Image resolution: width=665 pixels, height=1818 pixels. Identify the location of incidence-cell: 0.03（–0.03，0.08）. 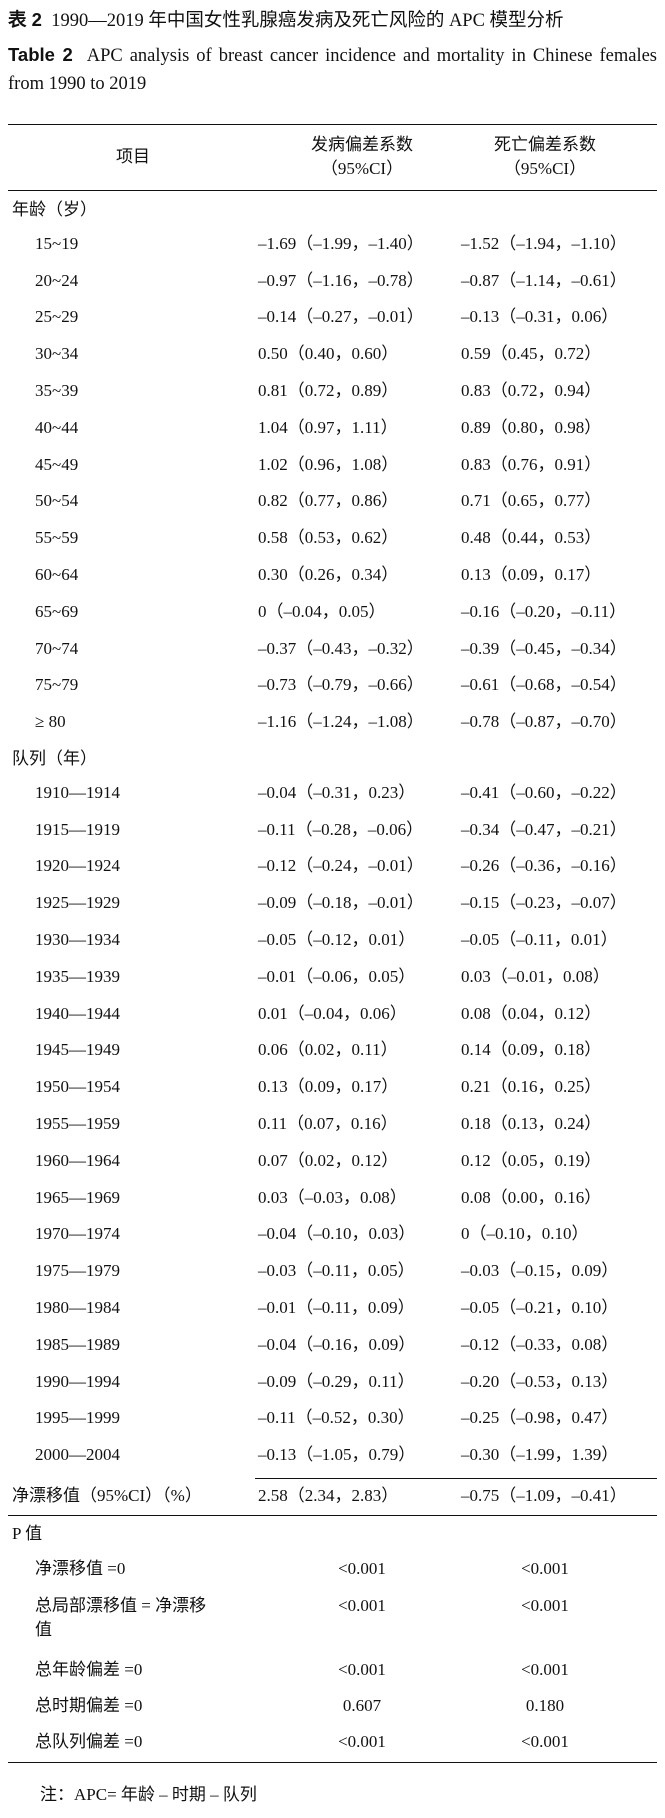
(332, 1197).